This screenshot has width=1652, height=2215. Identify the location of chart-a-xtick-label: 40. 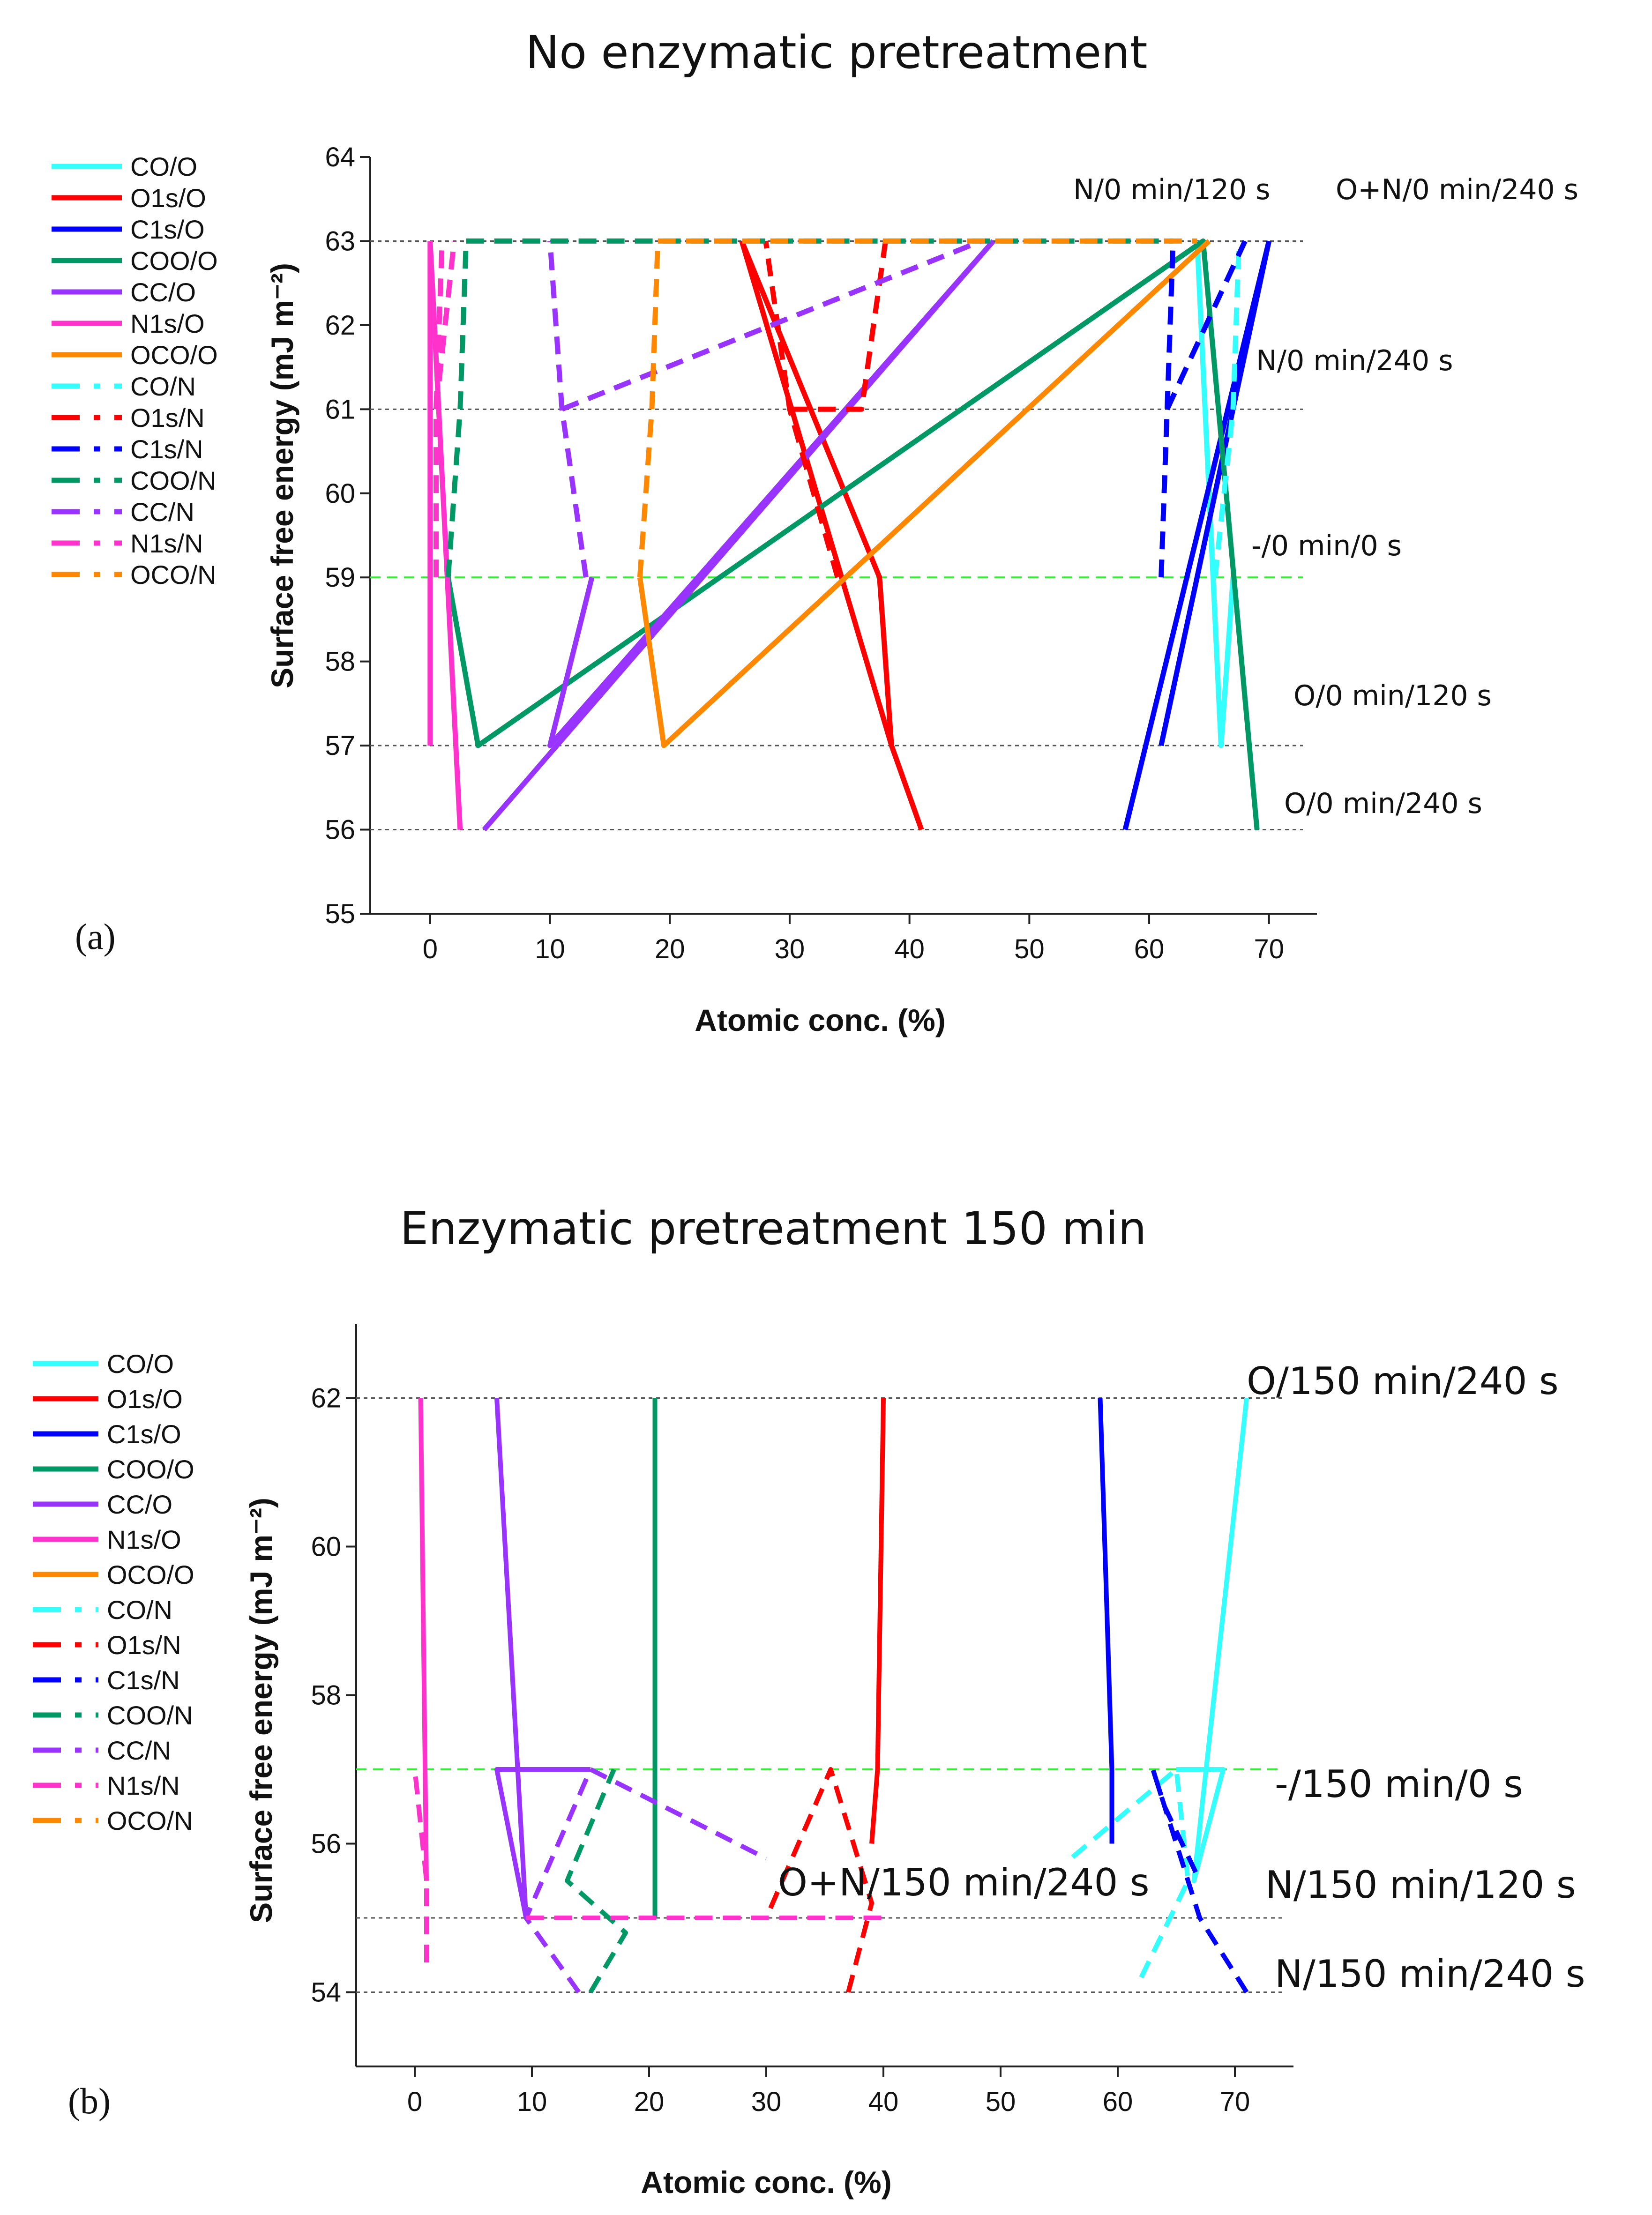
(910, 949).